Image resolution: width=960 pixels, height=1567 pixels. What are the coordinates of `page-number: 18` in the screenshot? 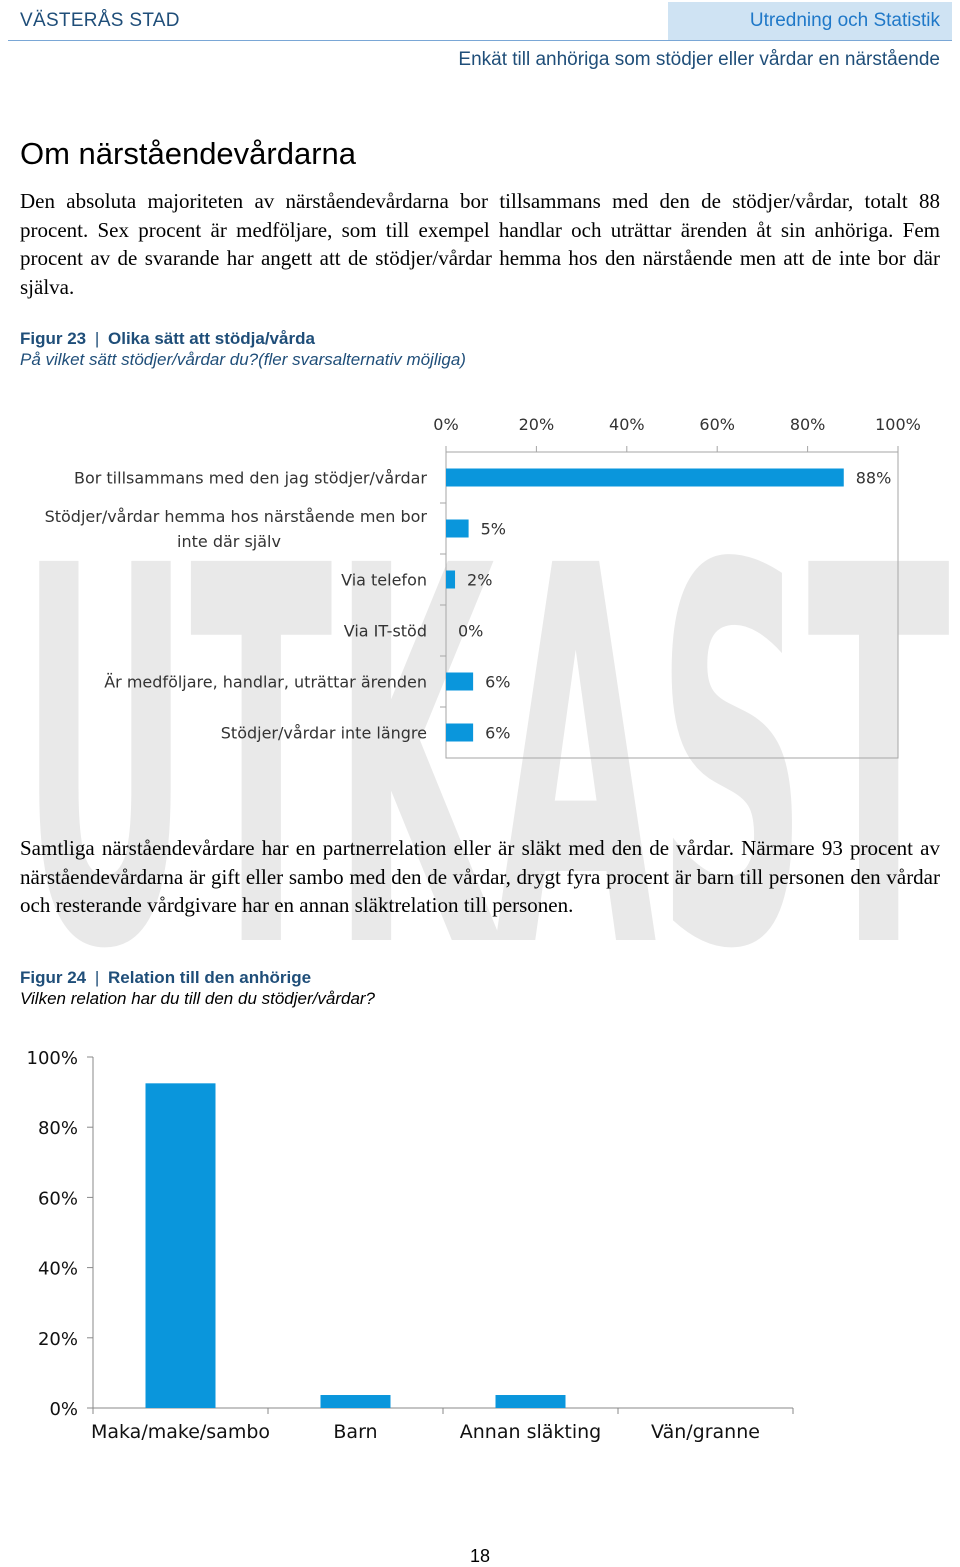 It's located at (480, 1556).